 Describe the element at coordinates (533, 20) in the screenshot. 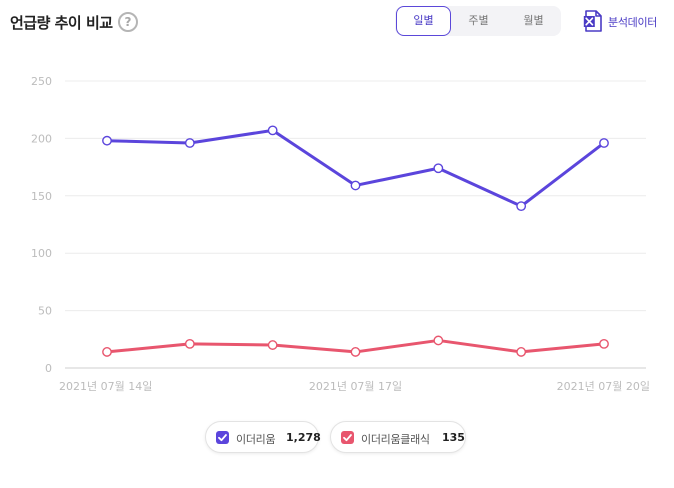

I see `tab-monthly: 월별` at that location.